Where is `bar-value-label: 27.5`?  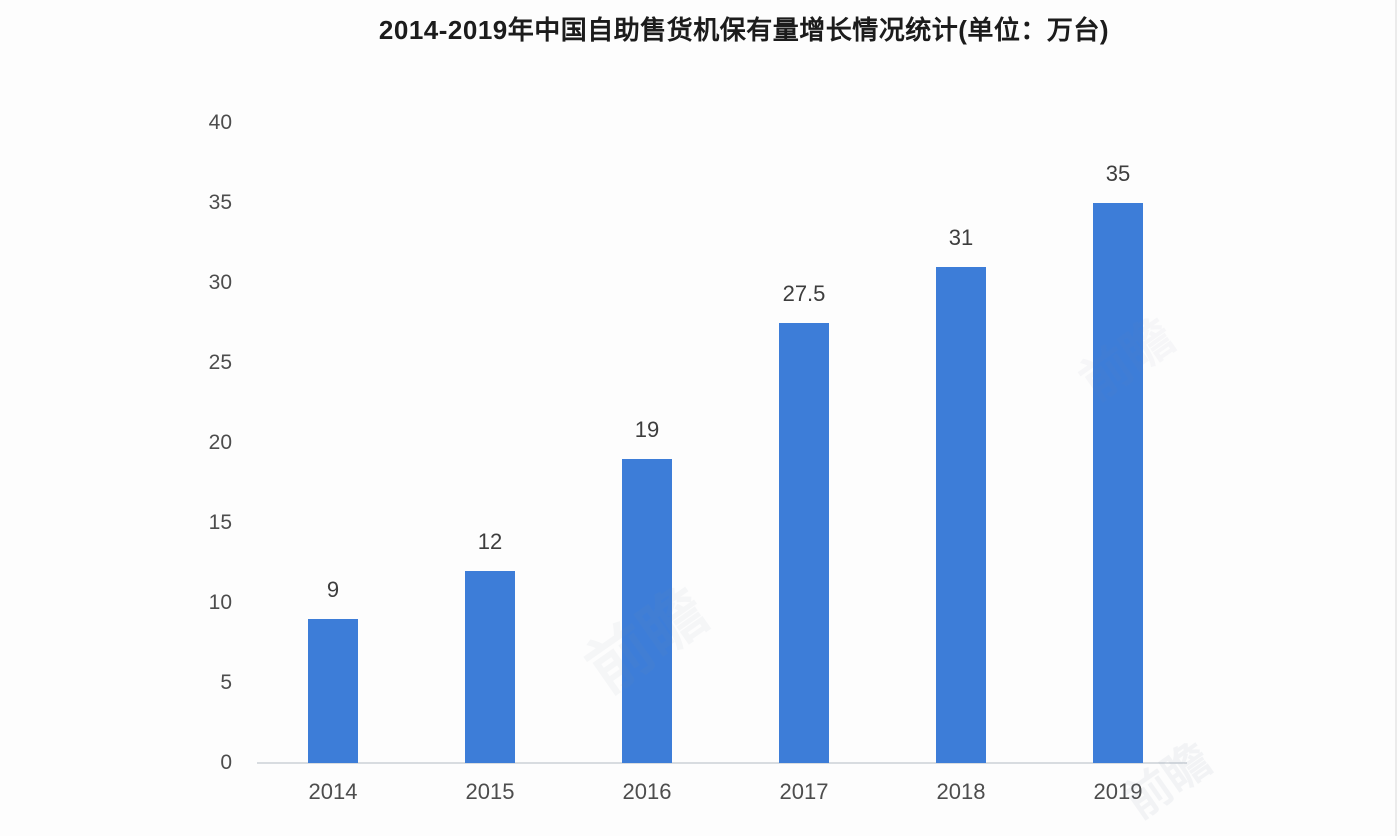
bar-value-label: 27.5 is located at coordinates (804, 293).